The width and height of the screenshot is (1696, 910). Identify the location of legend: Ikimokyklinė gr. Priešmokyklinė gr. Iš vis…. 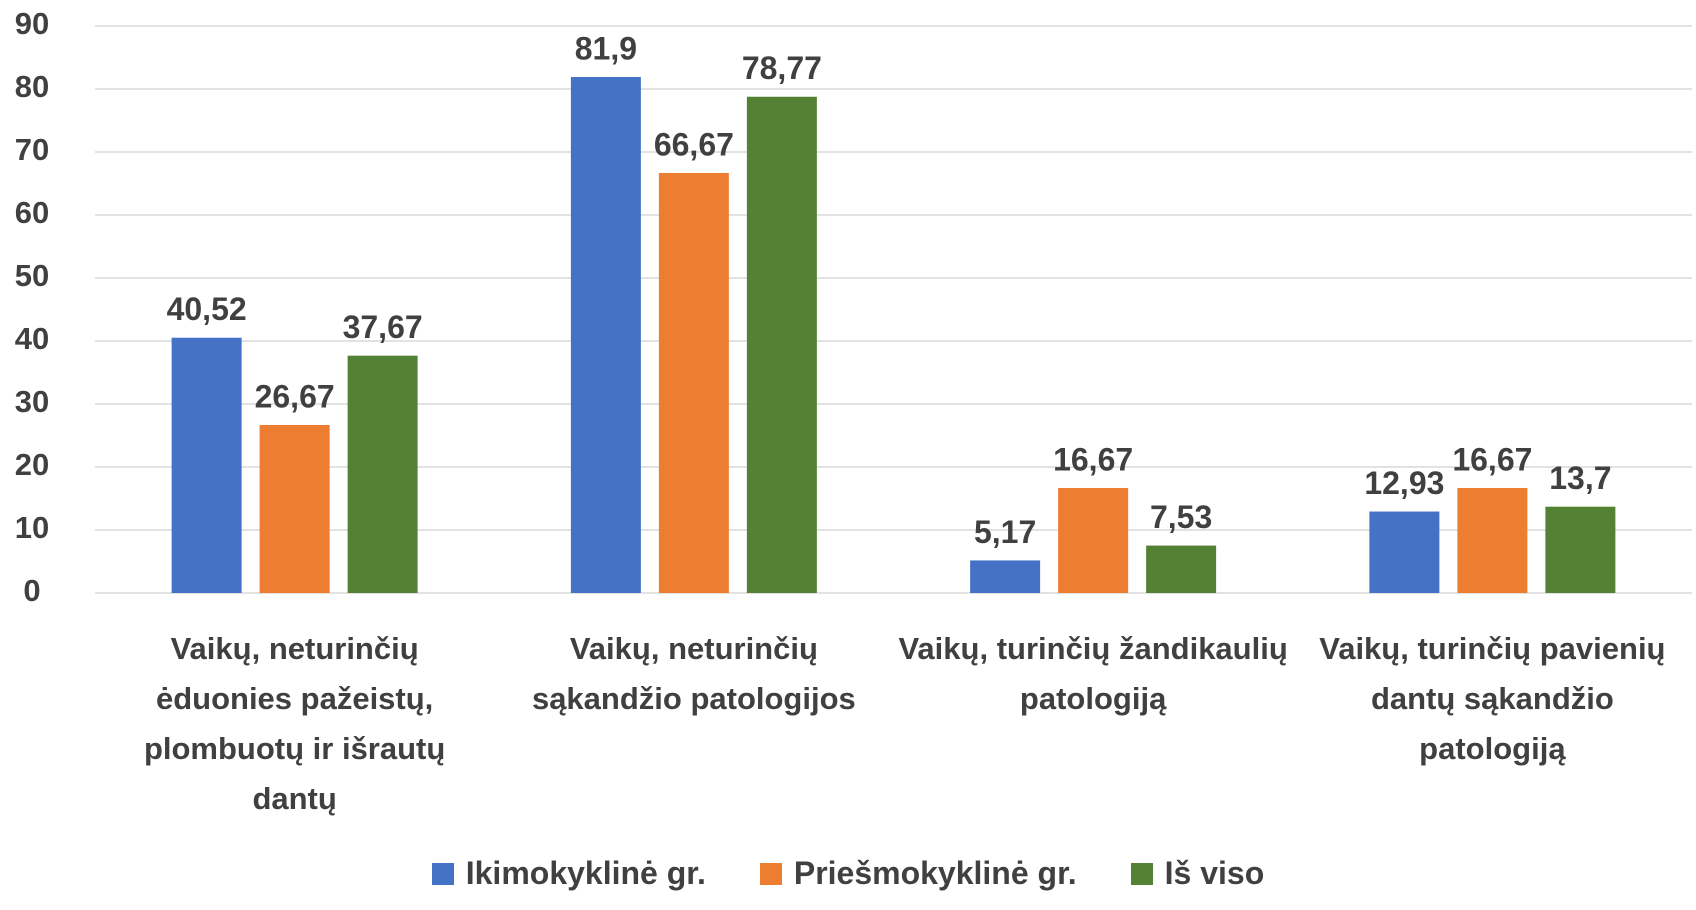
(848, 873).